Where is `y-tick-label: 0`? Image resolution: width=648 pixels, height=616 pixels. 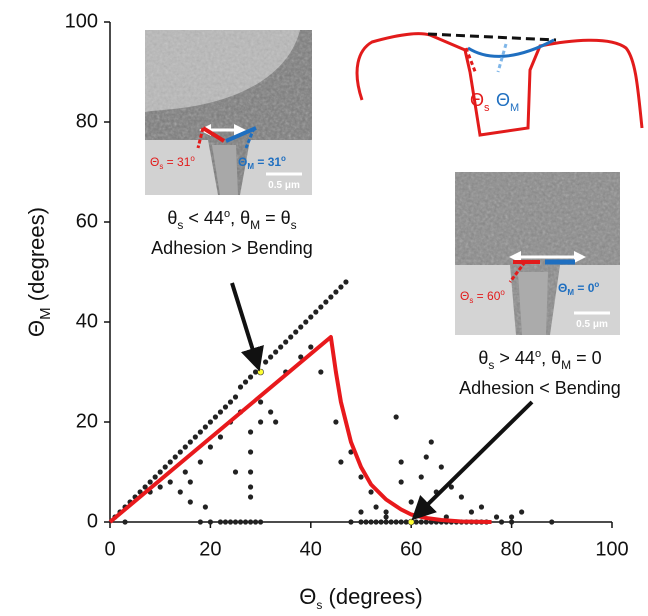
y-tick-label: 0 is located at coordinates (92, 521).